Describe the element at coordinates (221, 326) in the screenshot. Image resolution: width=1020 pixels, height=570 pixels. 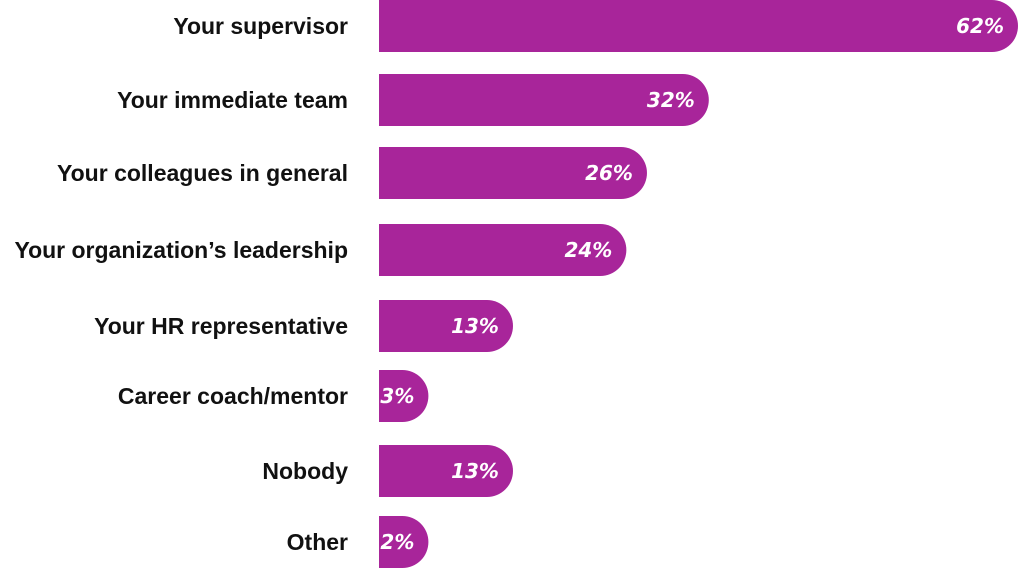
I see `category-label-5: Your HR representative` at that location.